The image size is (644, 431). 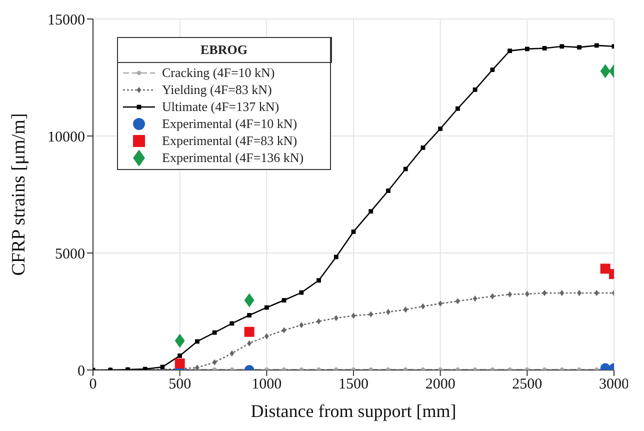 I want to click on legend-heading-box: EBROG, so click(x=224, y=49).